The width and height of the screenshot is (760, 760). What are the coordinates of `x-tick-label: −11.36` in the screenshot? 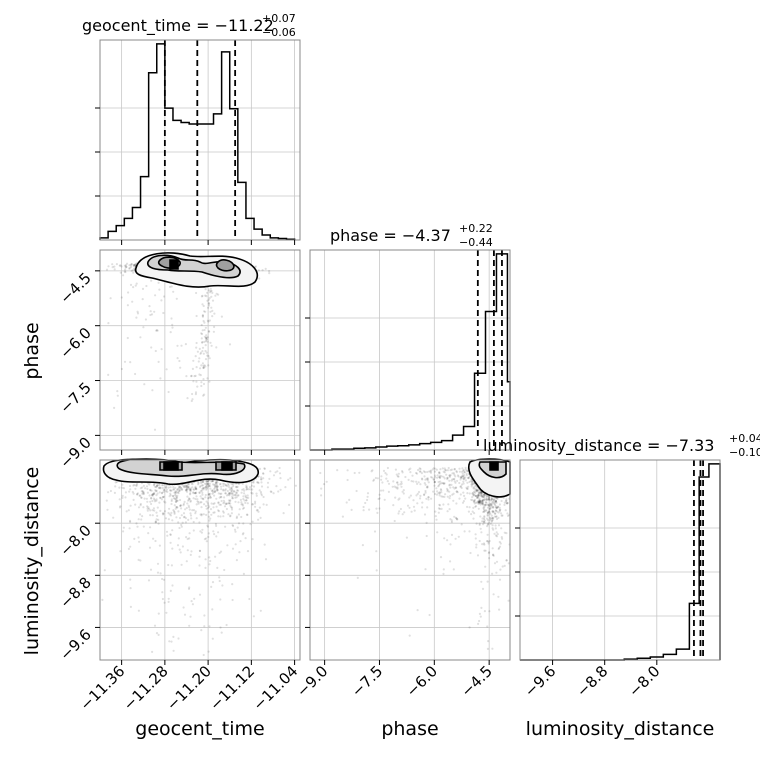 It's located at (102, 688).